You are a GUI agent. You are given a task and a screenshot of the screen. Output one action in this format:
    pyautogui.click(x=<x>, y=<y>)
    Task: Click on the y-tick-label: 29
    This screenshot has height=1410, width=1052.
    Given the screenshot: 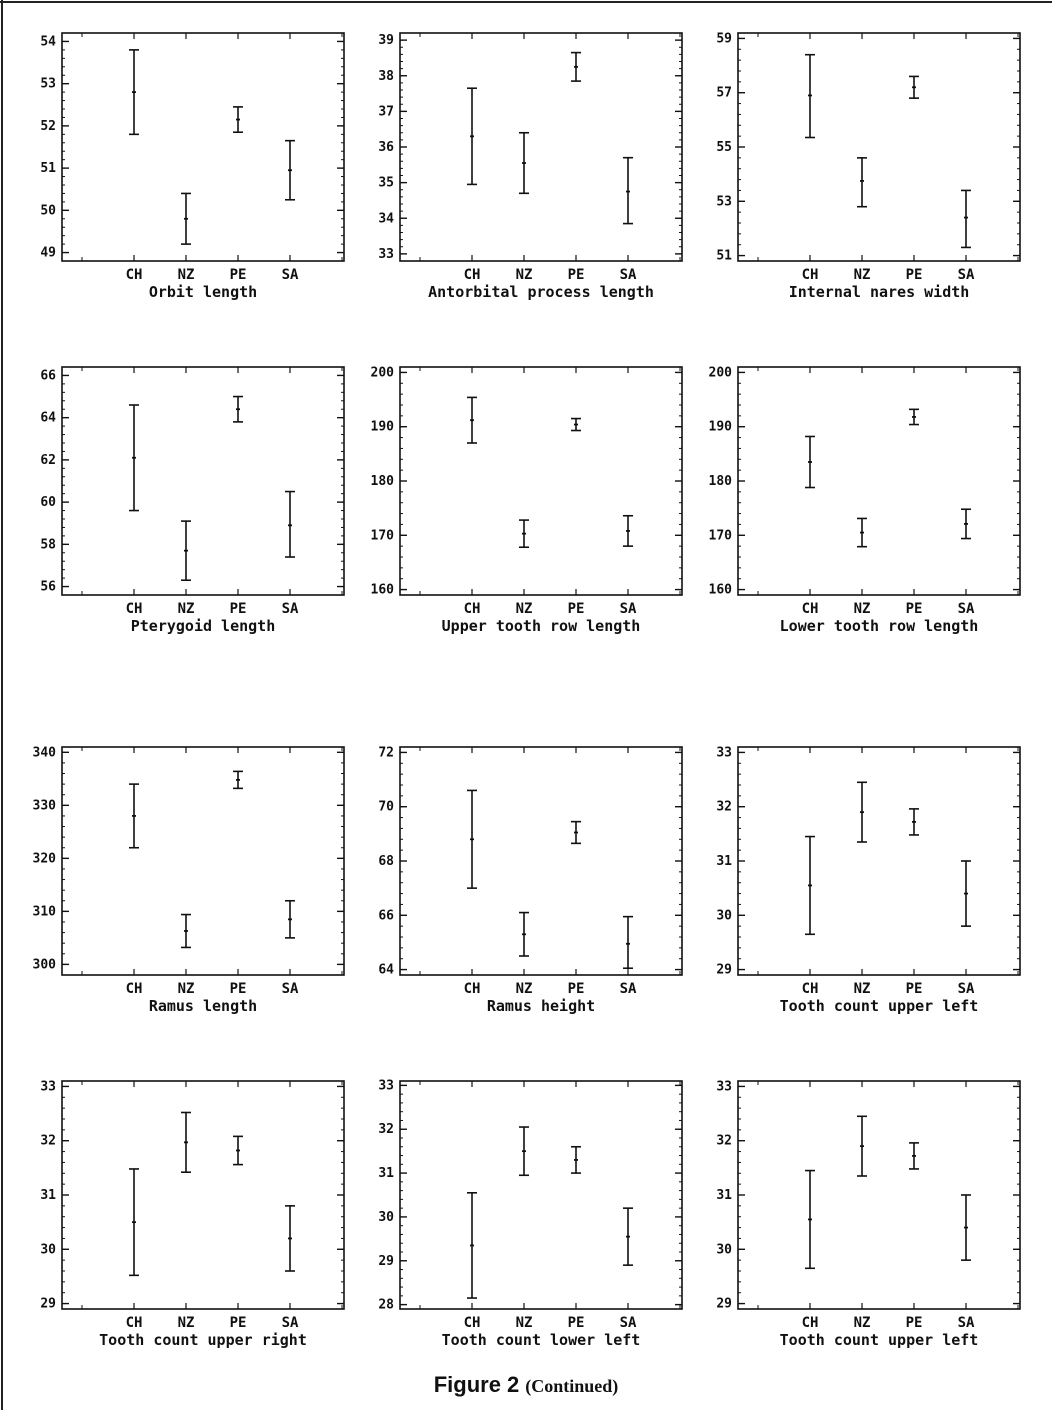 What is the action you would take?
    pyautogui.click(x=48, y=1304)
    